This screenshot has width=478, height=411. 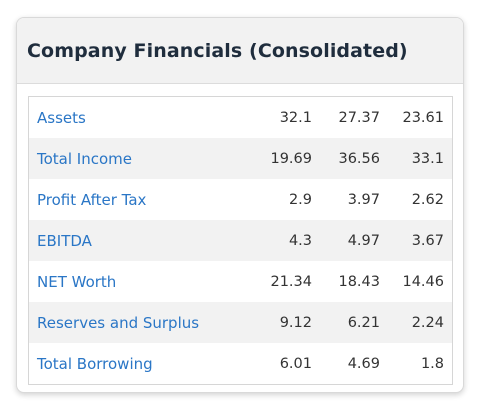 I want to click on value-cell: 33.1, so click(x=420, y=158).